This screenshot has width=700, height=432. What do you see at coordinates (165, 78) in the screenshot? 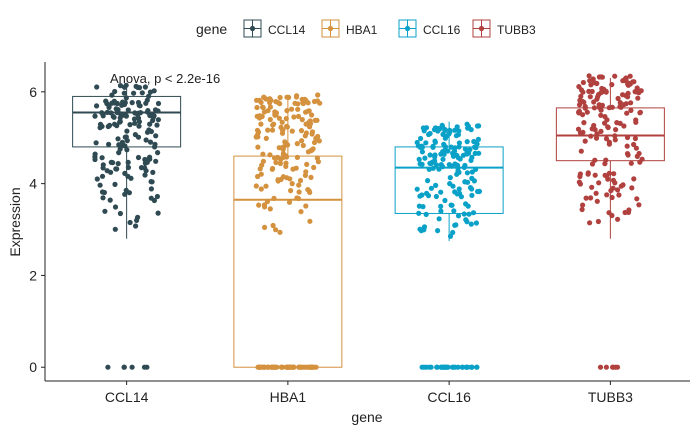
I see `anova-annotation: Anova, p < 2.2e-16` at bounding box center [165, 78].